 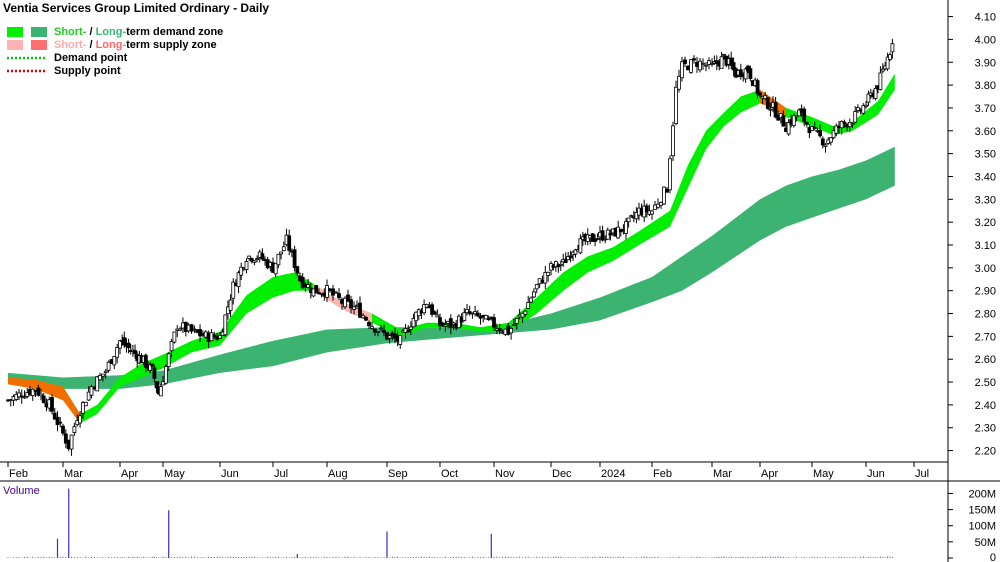 I want to click on legend-label-part: Short-, so click(x=70, y=32).